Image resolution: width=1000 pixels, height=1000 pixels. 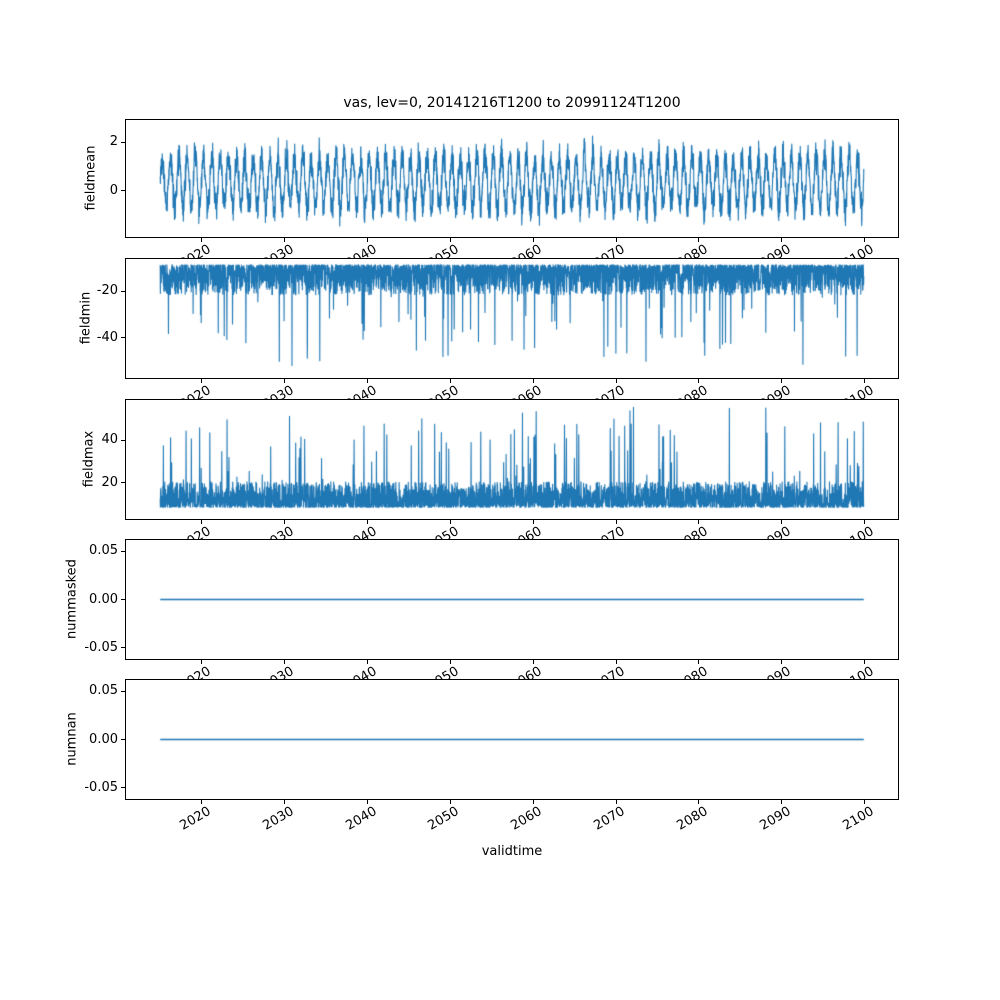 I want to click on x-tick-label: 2080, so click(x=692, y=819).